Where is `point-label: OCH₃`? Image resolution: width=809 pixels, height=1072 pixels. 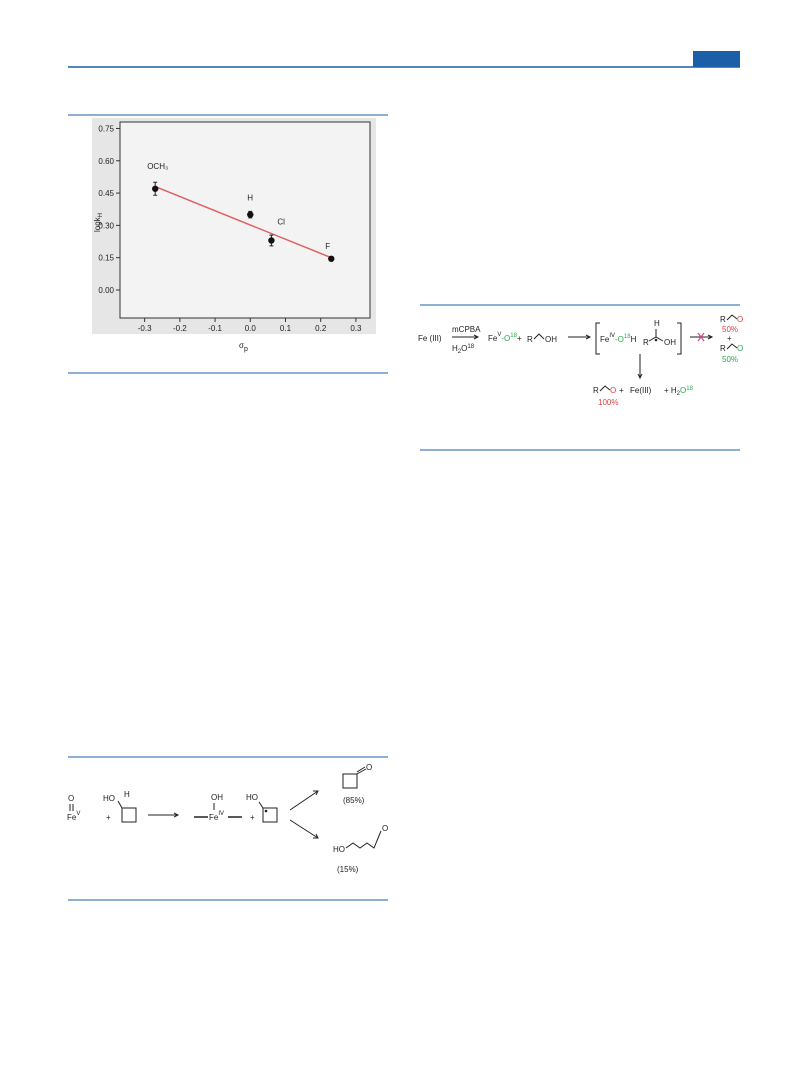
point-label: OCH₃ is located at coordinates (157, 166).